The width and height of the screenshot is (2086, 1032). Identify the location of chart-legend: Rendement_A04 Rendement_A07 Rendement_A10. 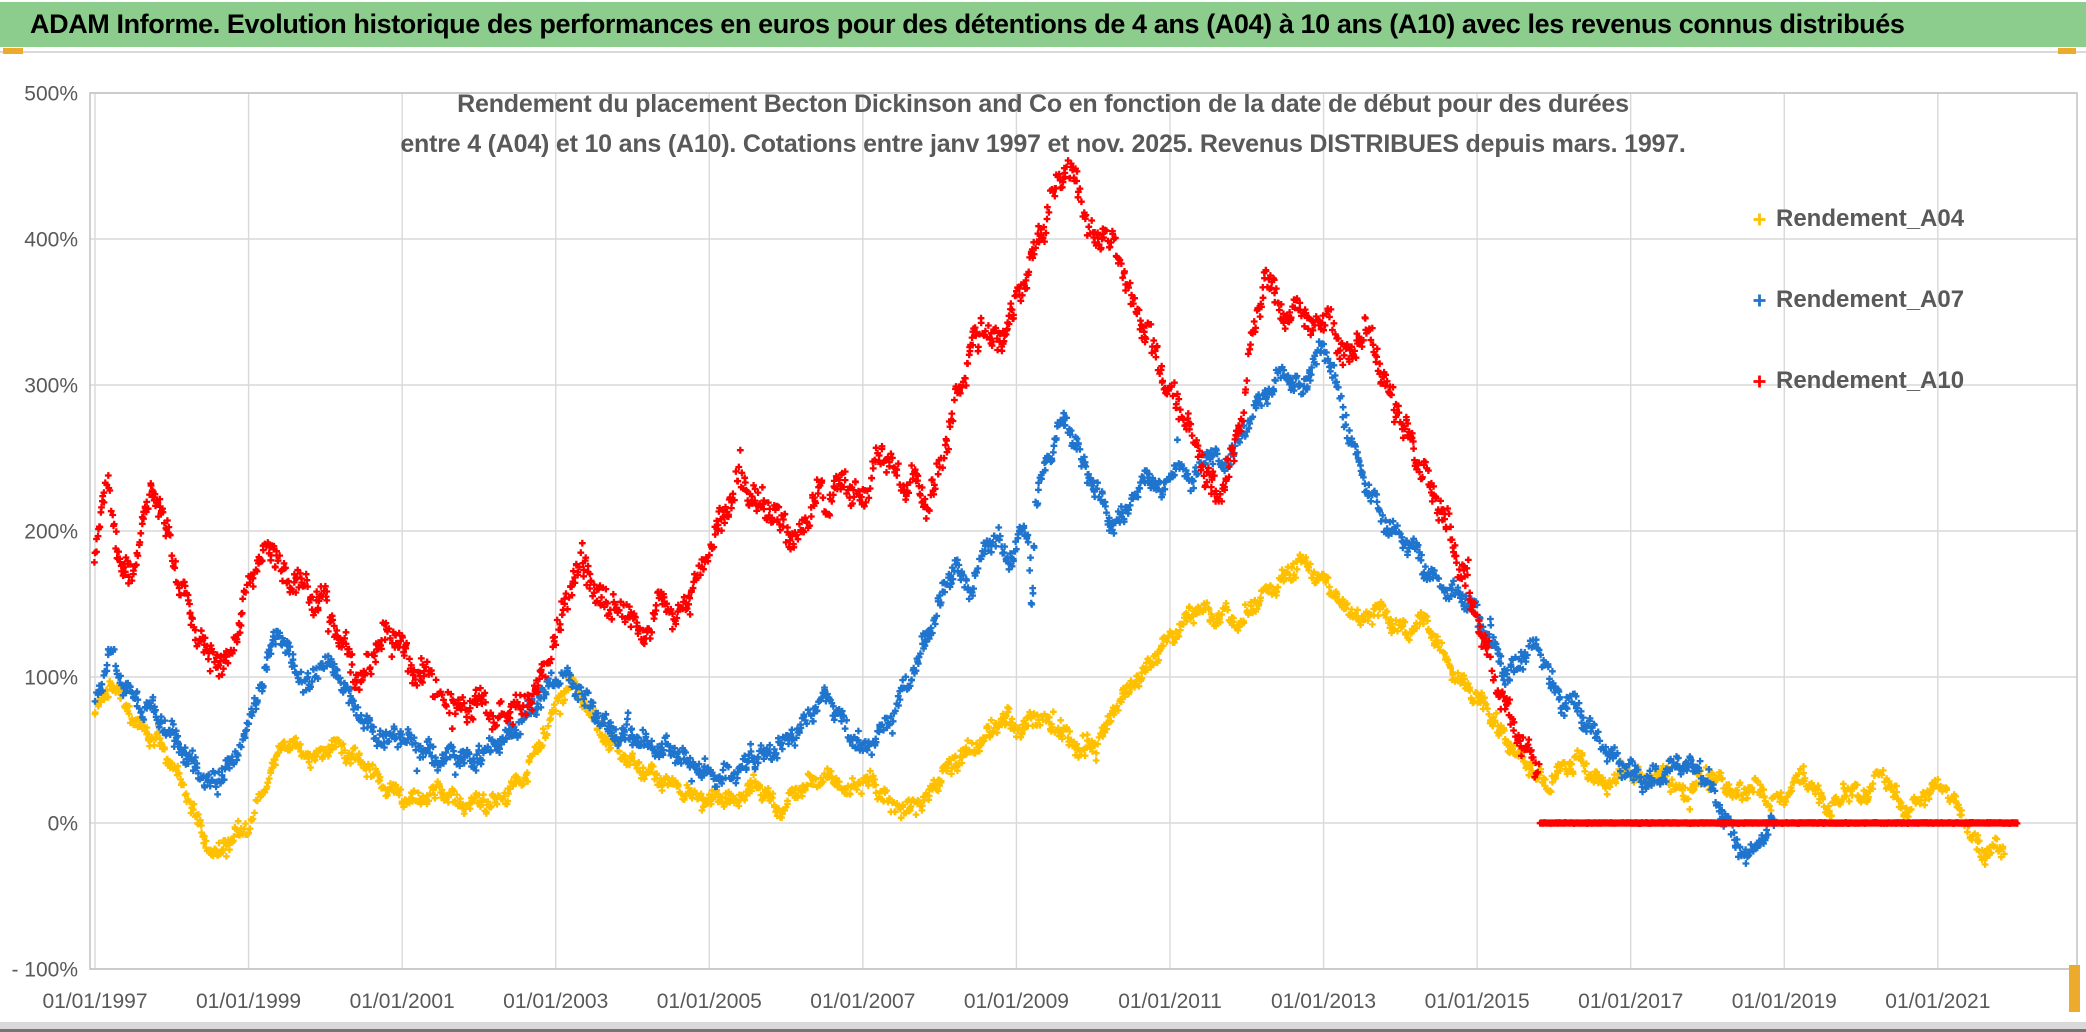
(1858, 300).